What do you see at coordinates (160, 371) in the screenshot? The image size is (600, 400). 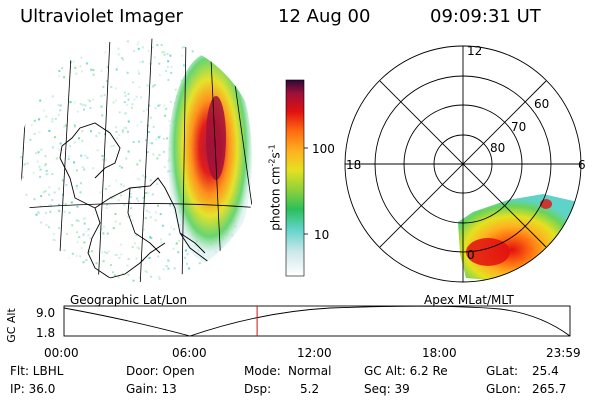 I see `info-door: Door: Open` at bounding box center [160, 371].